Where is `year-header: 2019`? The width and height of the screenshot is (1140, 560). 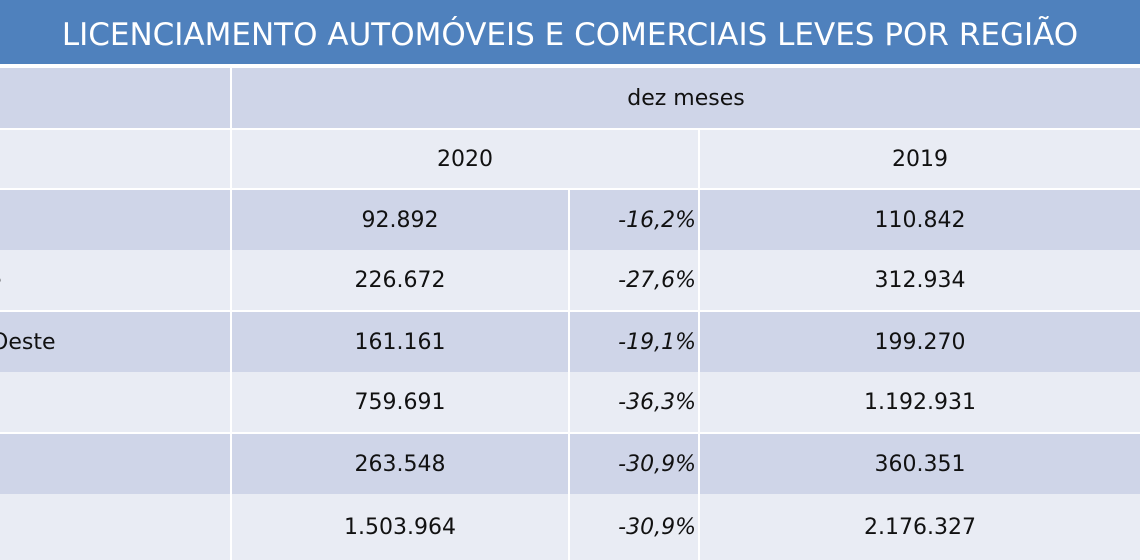
year-header: 2019 is located at coordinates (920, 159).